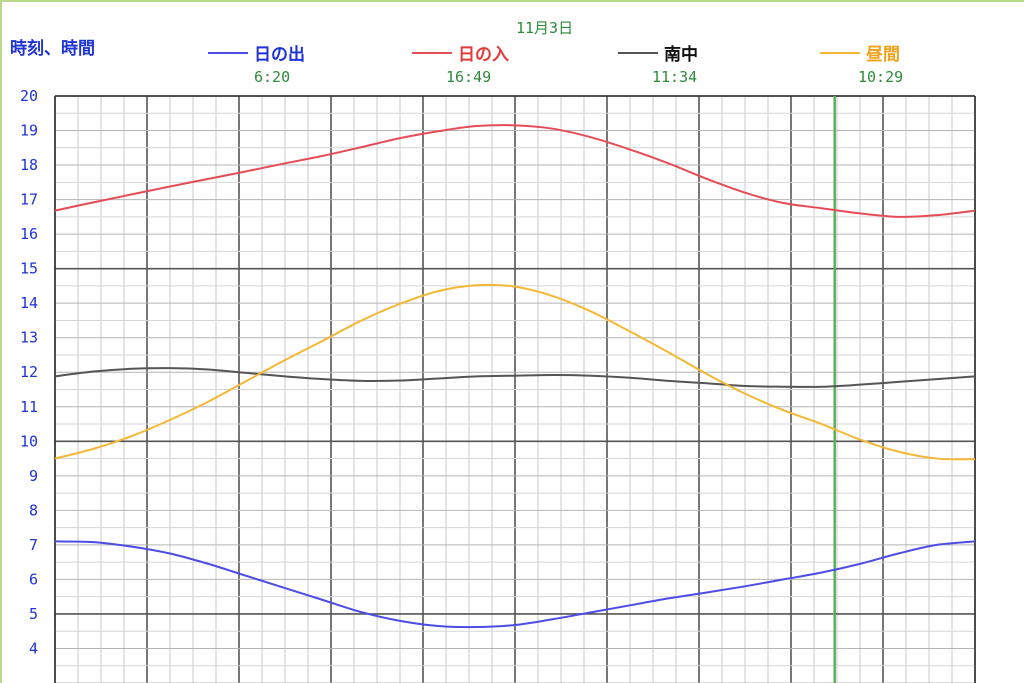  Describe the element at coordinates (483, 55) in the screenshot. I see `legend-label-sunset: 日の入` at that location.